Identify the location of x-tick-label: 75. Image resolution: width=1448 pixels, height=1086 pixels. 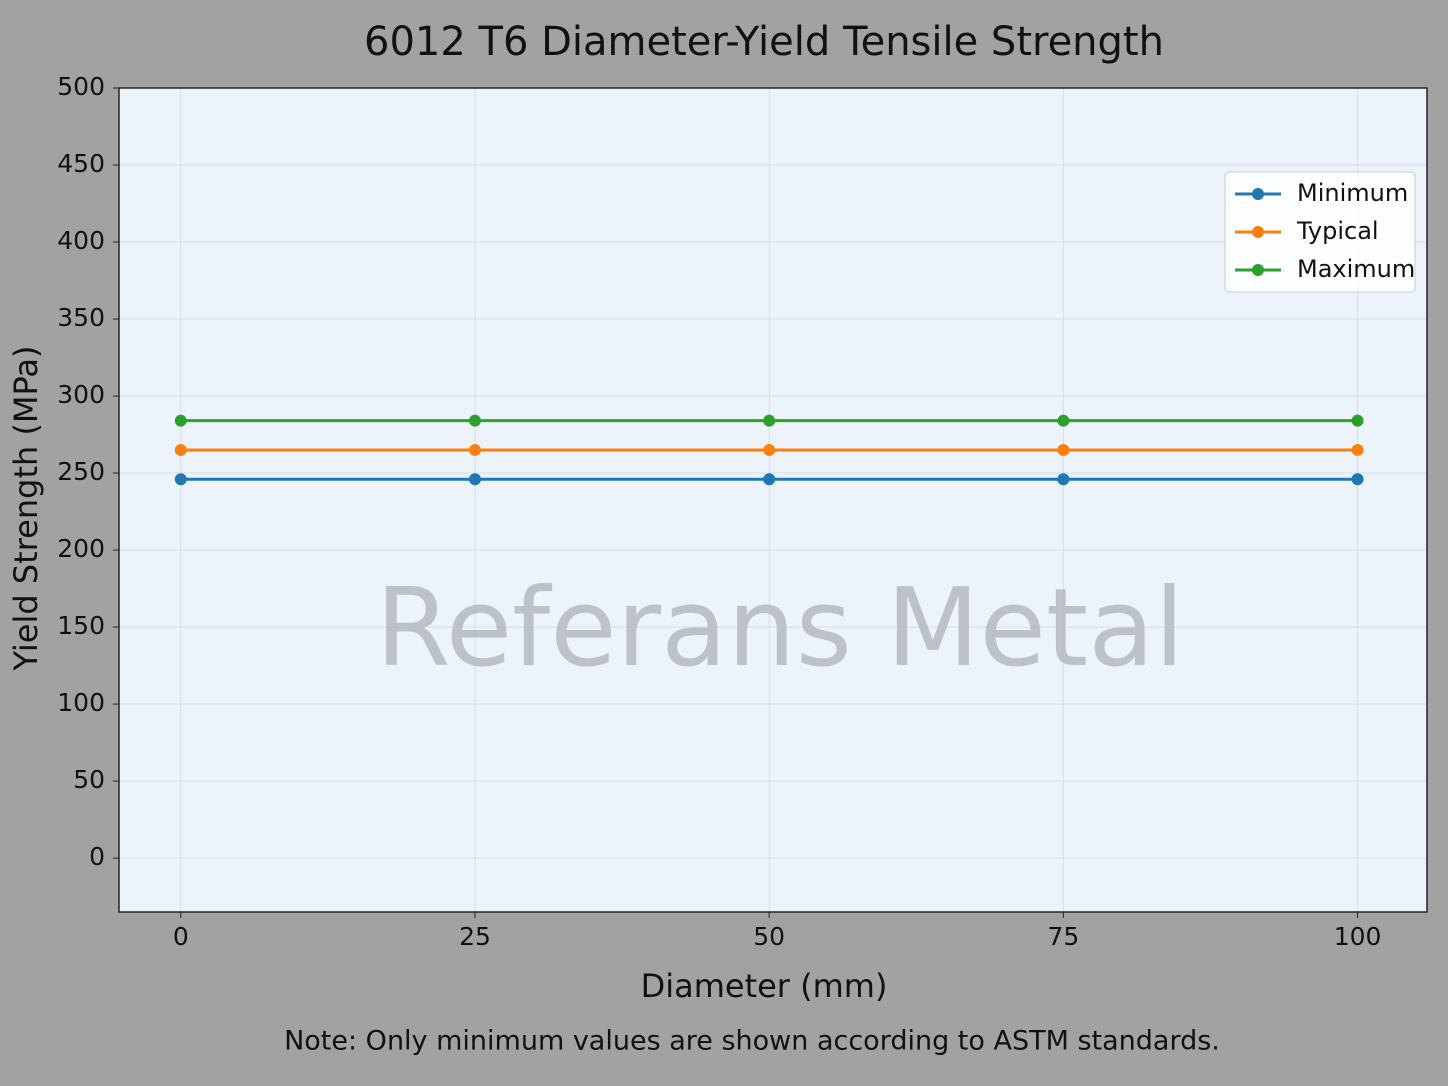
(1063, 936).